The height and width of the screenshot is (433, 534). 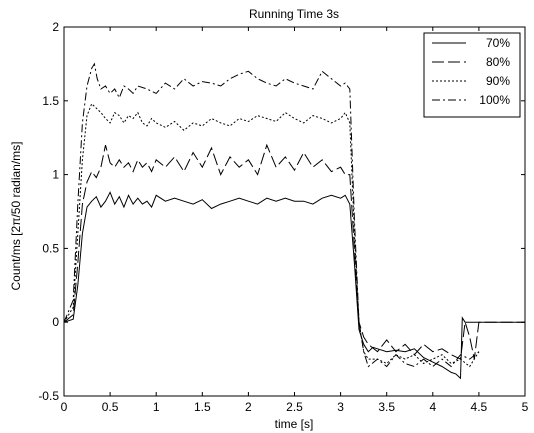 What do you see at coordinates (498, 81) in the screenshot?
I see `legend-label-3: 90%` at bounding box center [498, 81].